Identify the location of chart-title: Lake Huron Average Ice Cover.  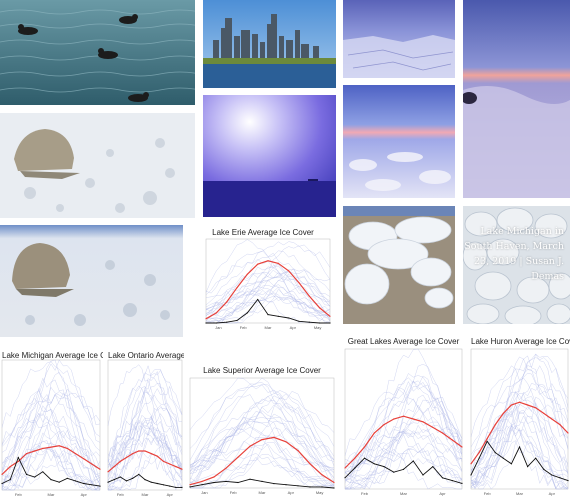
(520, 341).